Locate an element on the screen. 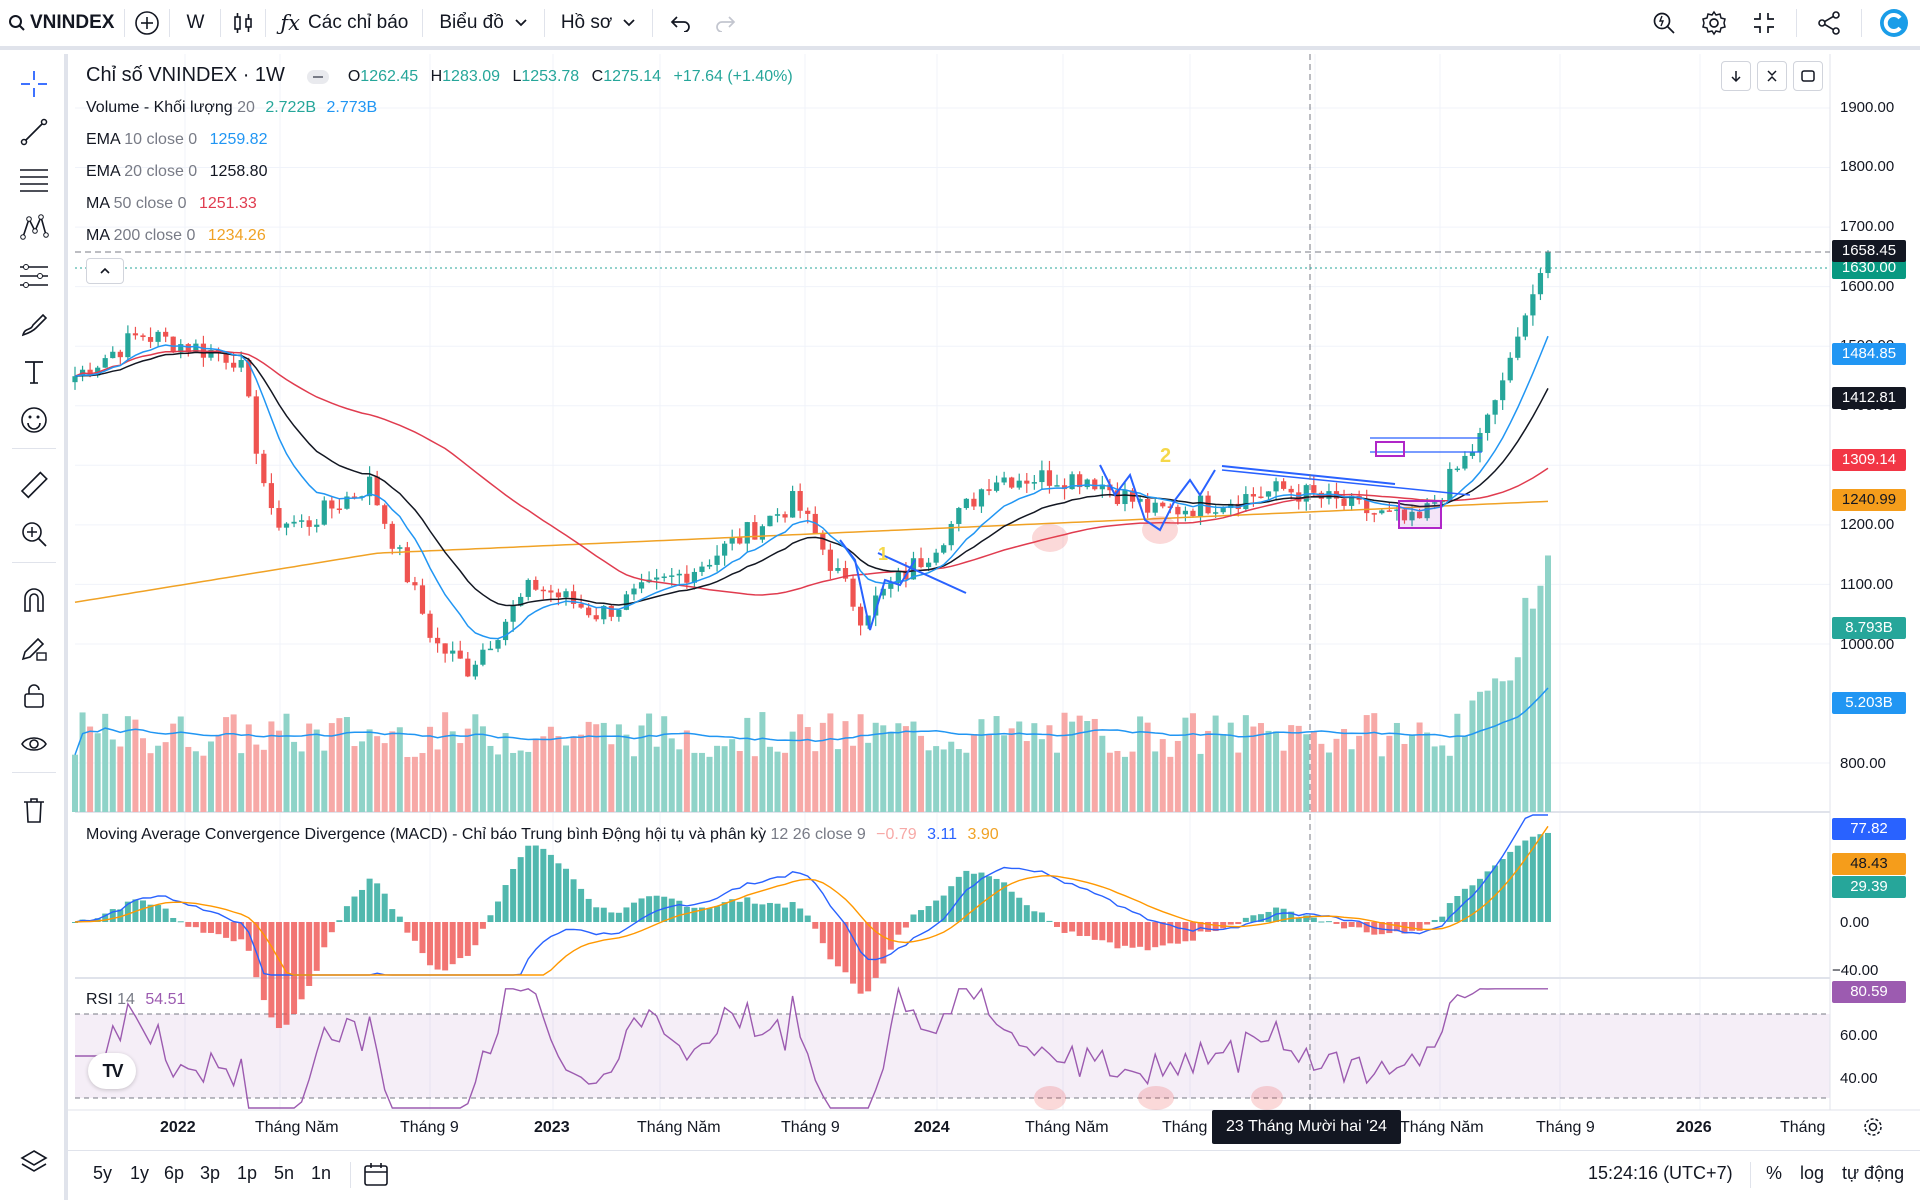 Image resolution: width=1920 pixels, height=1201 pixels. emoji-tool is located at coordinates (34, 420).